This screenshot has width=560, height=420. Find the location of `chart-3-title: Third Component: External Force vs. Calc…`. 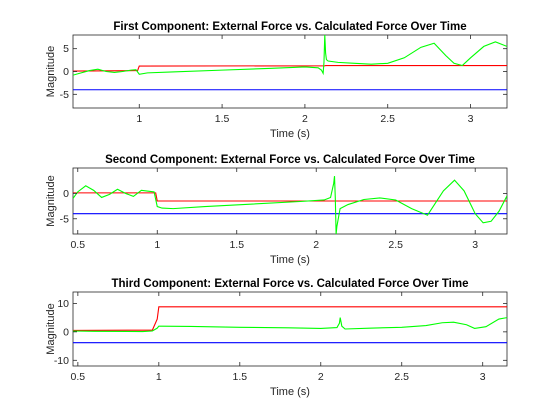

chart-3-title: Third Component: External Force vs. Calc… is located at coordinates (289, 284).